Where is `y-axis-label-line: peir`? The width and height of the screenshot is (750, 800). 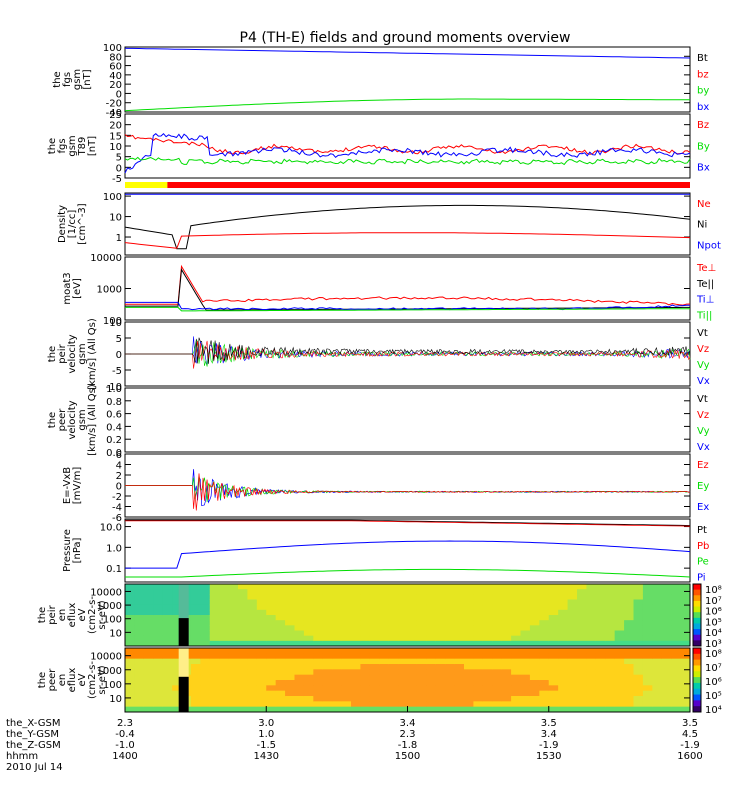 y-axis-label-line: peir is located at coordinates (62, 353).